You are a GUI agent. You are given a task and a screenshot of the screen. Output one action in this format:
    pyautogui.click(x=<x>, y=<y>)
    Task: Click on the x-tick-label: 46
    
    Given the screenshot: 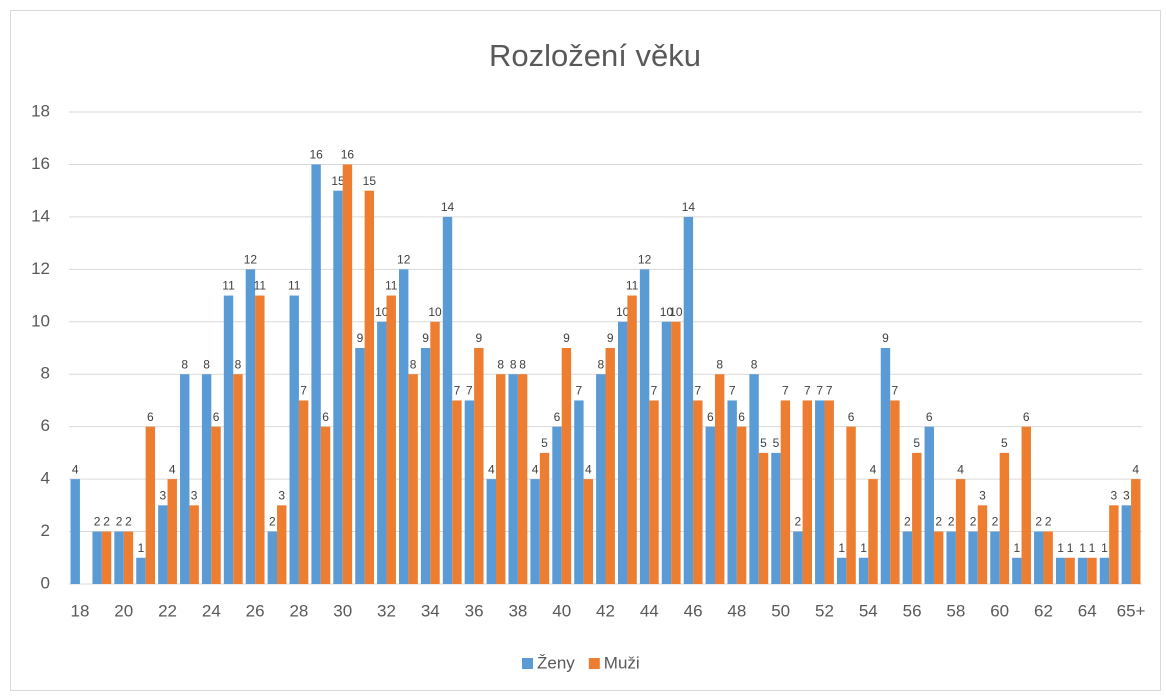 What is the action you would take?
    pyautogui.click(x=693, y=610)
    